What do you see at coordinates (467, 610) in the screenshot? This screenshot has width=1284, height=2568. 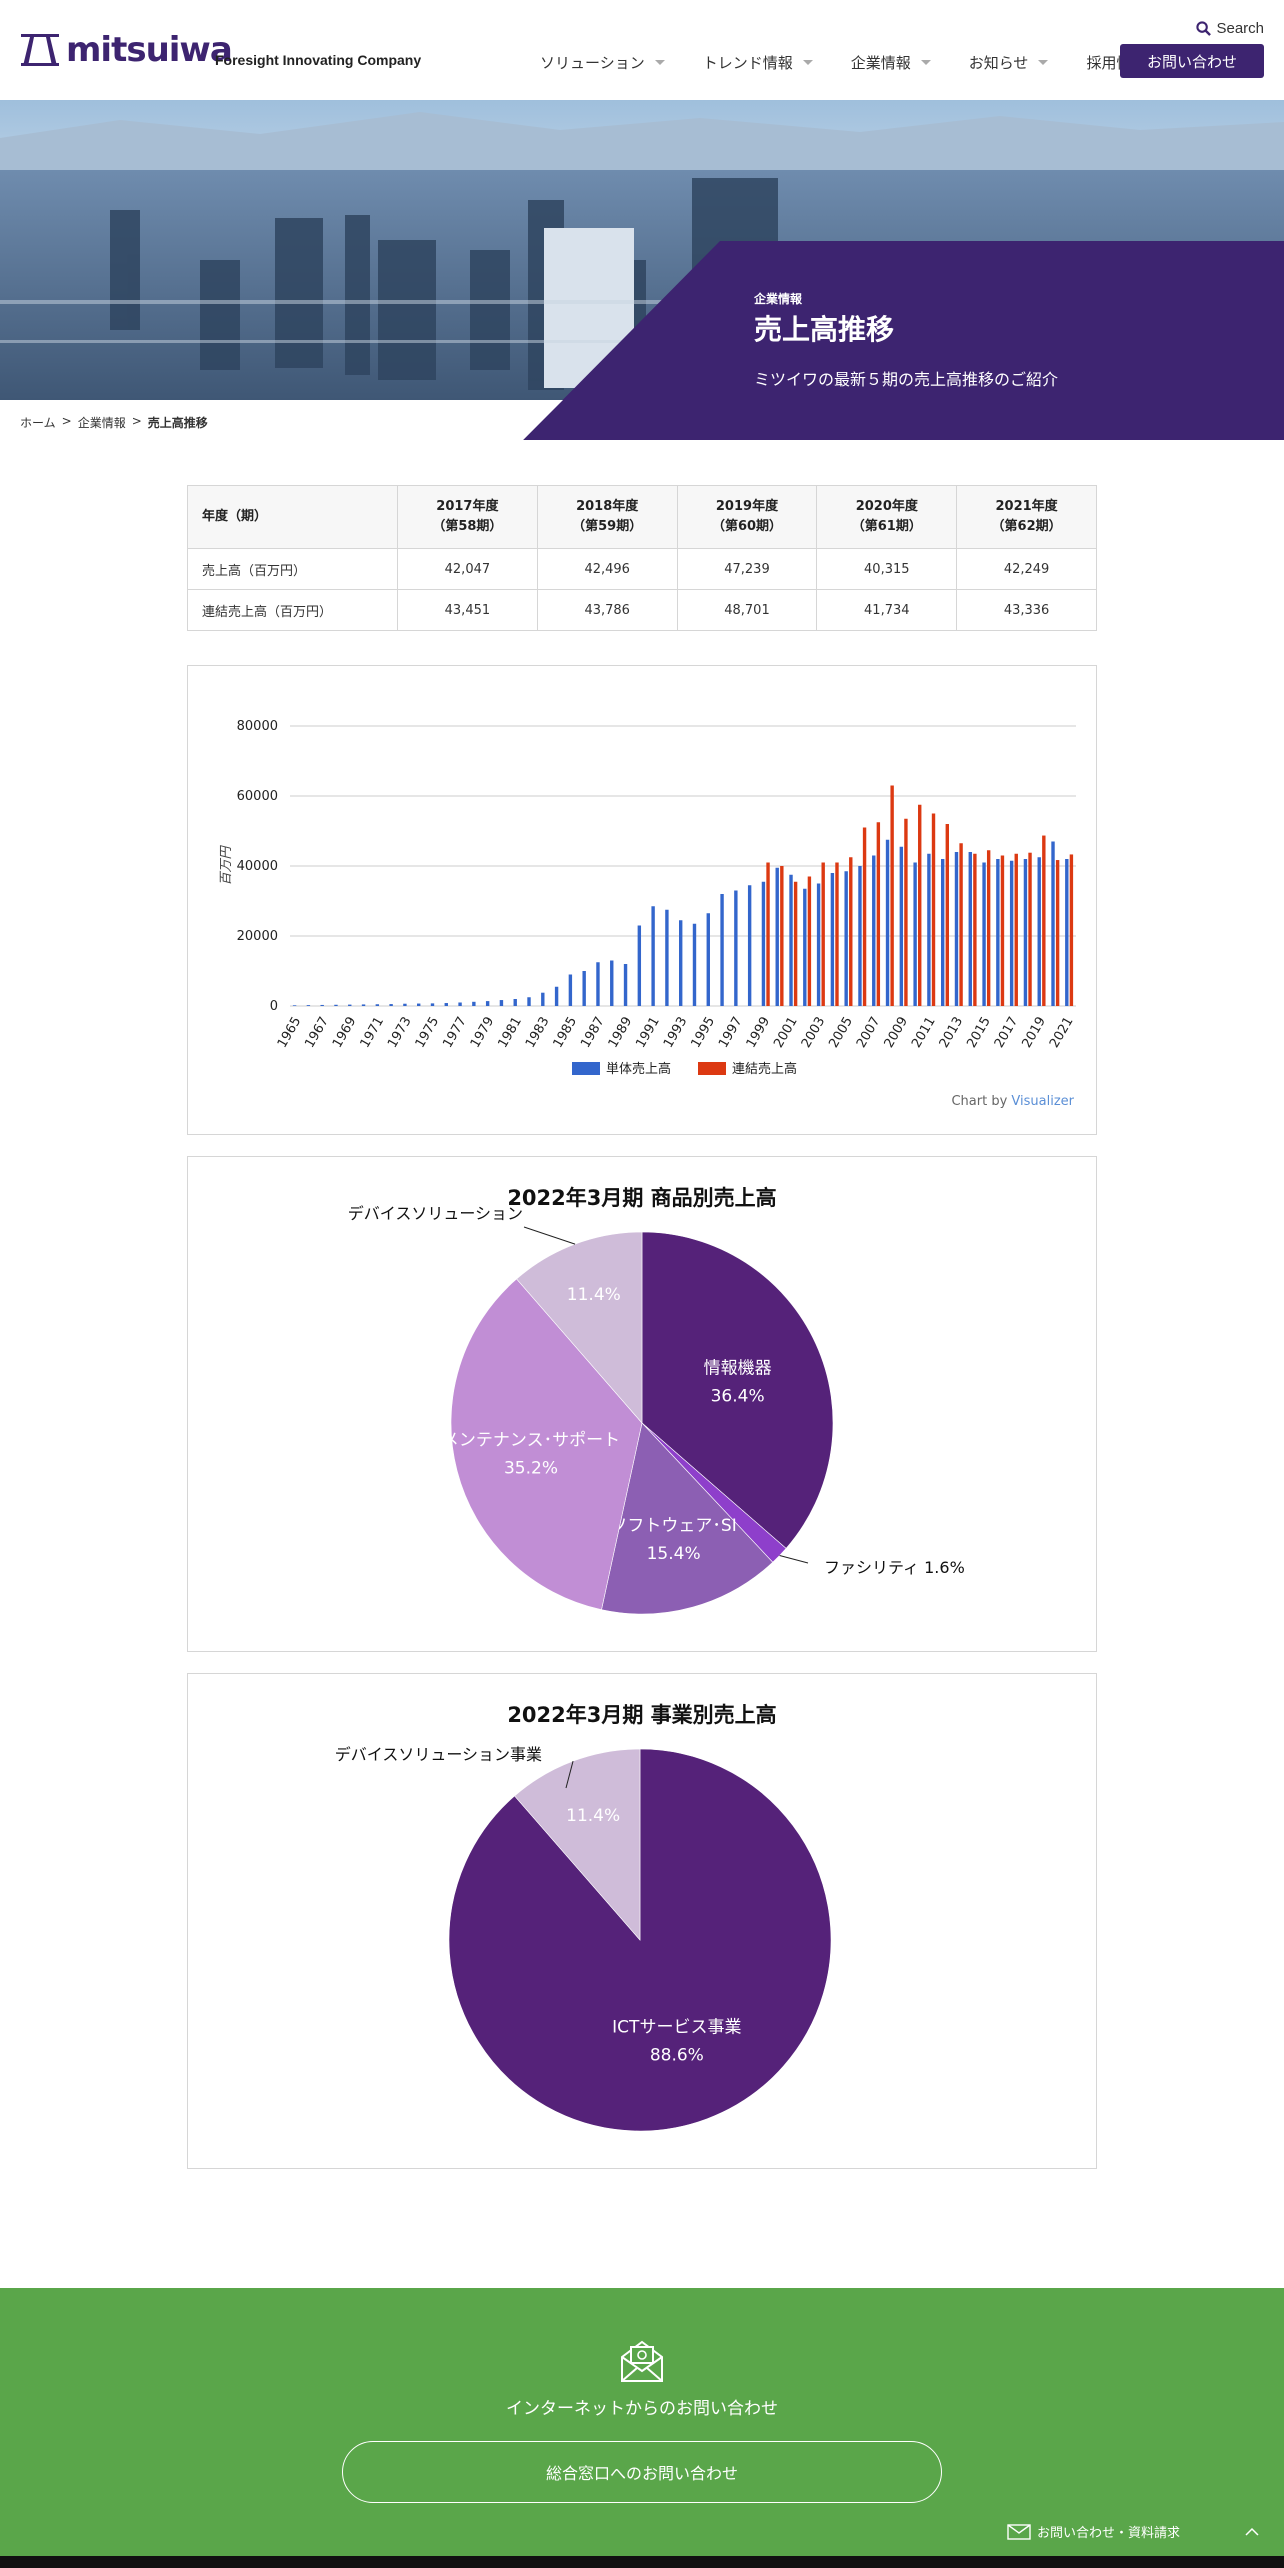 I see `table-cell: 43,451` at bounding box center [467, 610].